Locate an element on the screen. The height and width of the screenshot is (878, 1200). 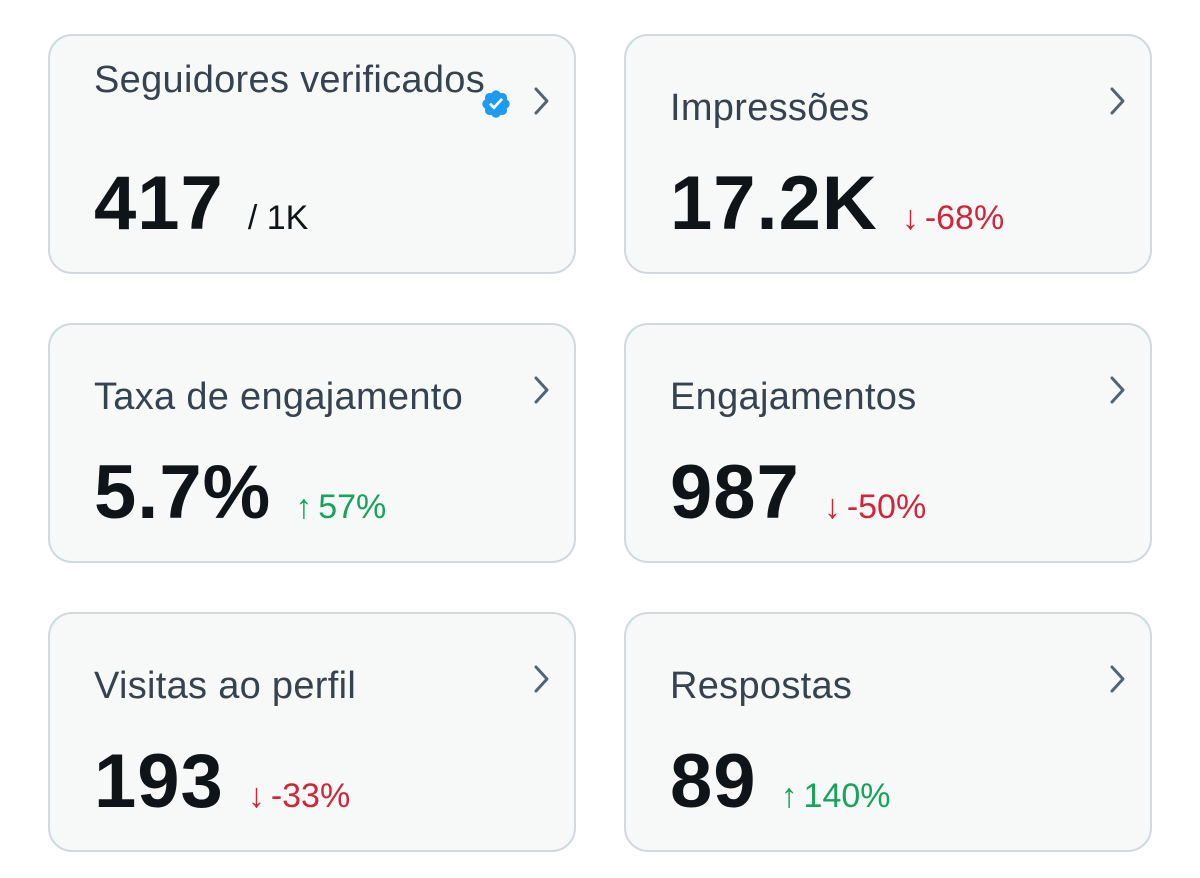
metric-value: 17.2K is located at coordinates (774, 203).